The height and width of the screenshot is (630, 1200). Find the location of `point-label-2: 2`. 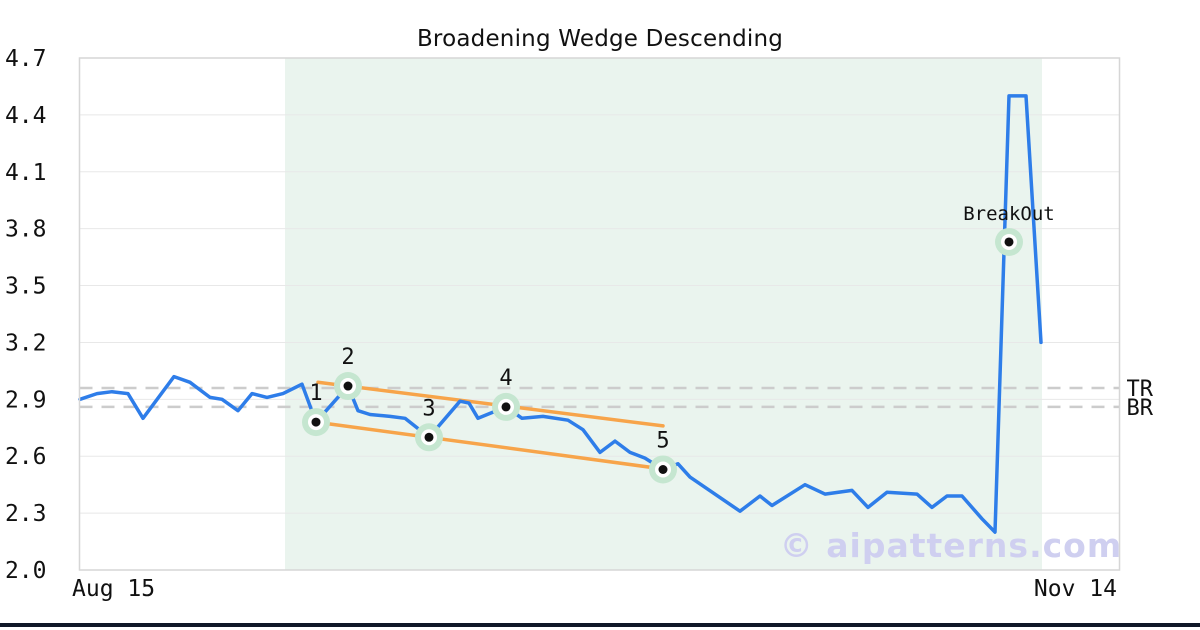

point-label-2: 2 is located at coordinates (347, 357).